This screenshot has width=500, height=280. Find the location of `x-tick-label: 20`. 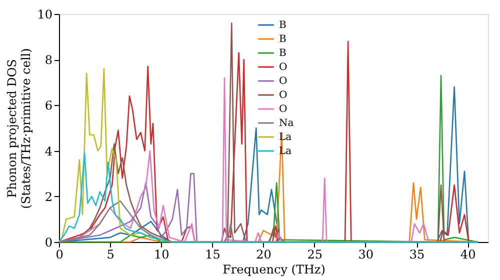

x-tick-label: 20 is located at coordinates (264, 255).